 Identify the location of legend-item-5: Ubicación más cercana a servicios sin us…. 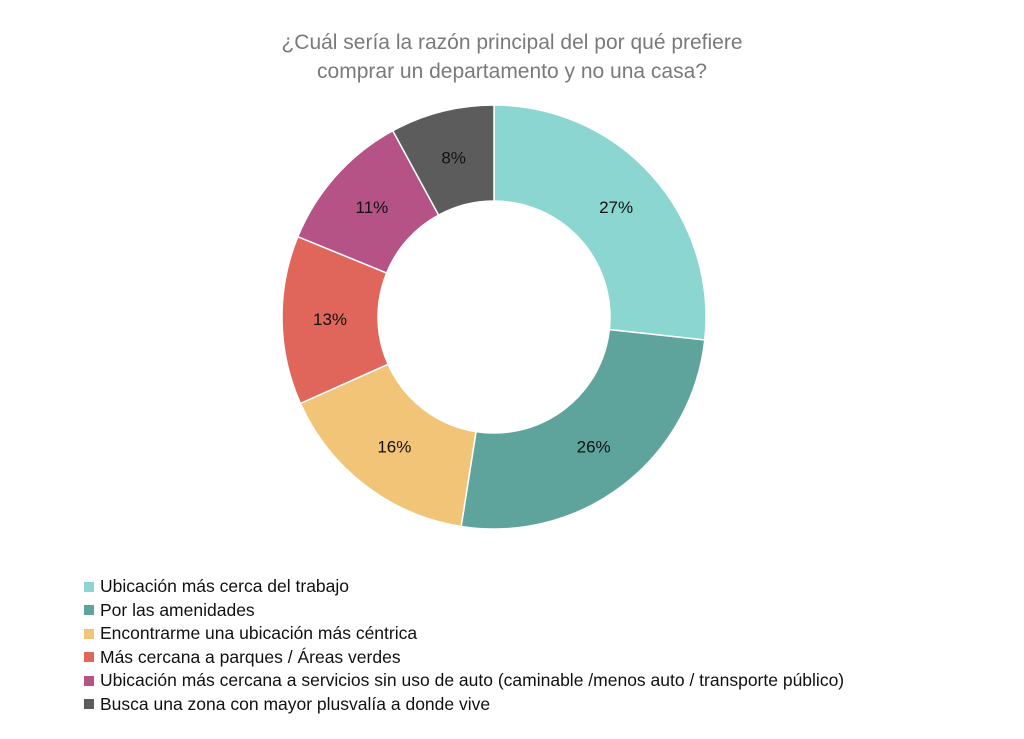
(464, 681).